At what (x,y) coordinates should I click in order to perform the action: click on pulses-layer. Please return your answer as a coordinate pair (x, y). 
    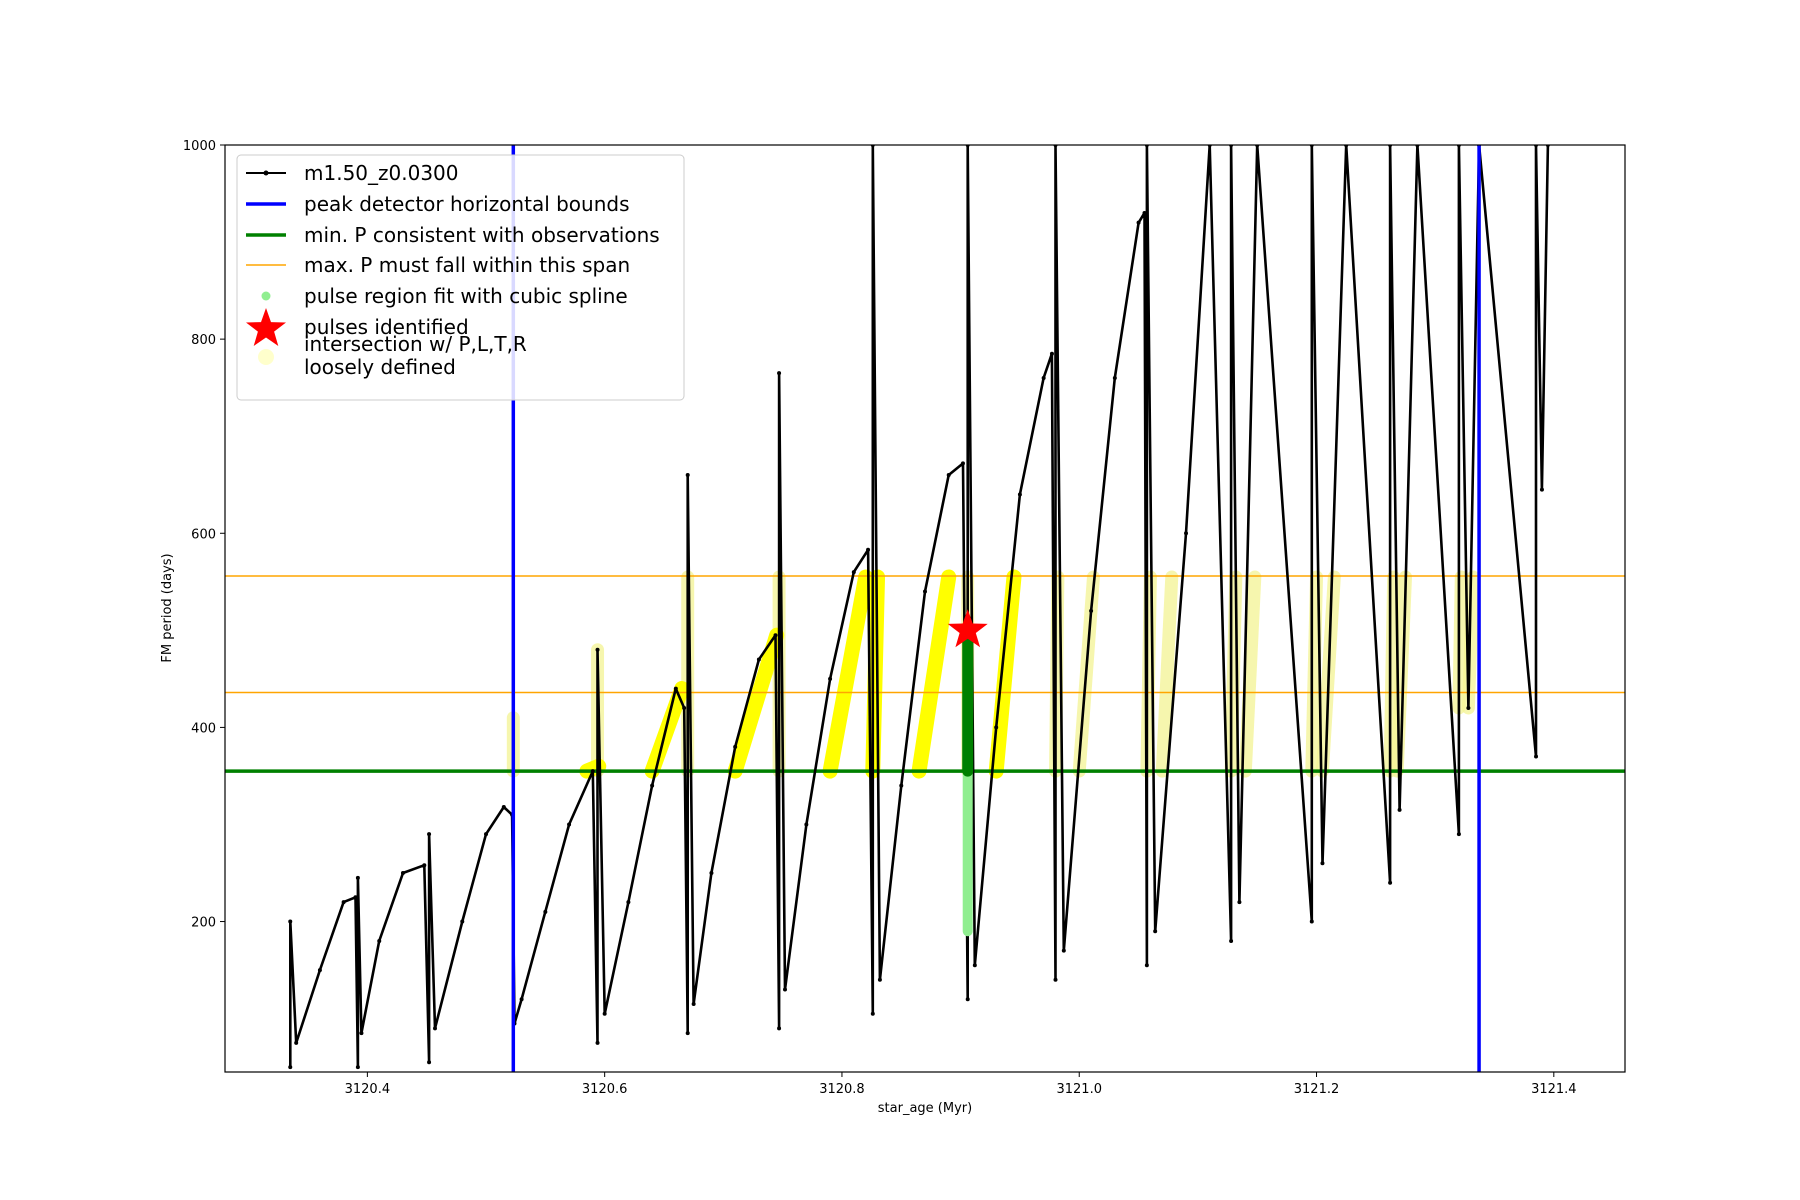
    Looking at the image, I should click on (967, 628).